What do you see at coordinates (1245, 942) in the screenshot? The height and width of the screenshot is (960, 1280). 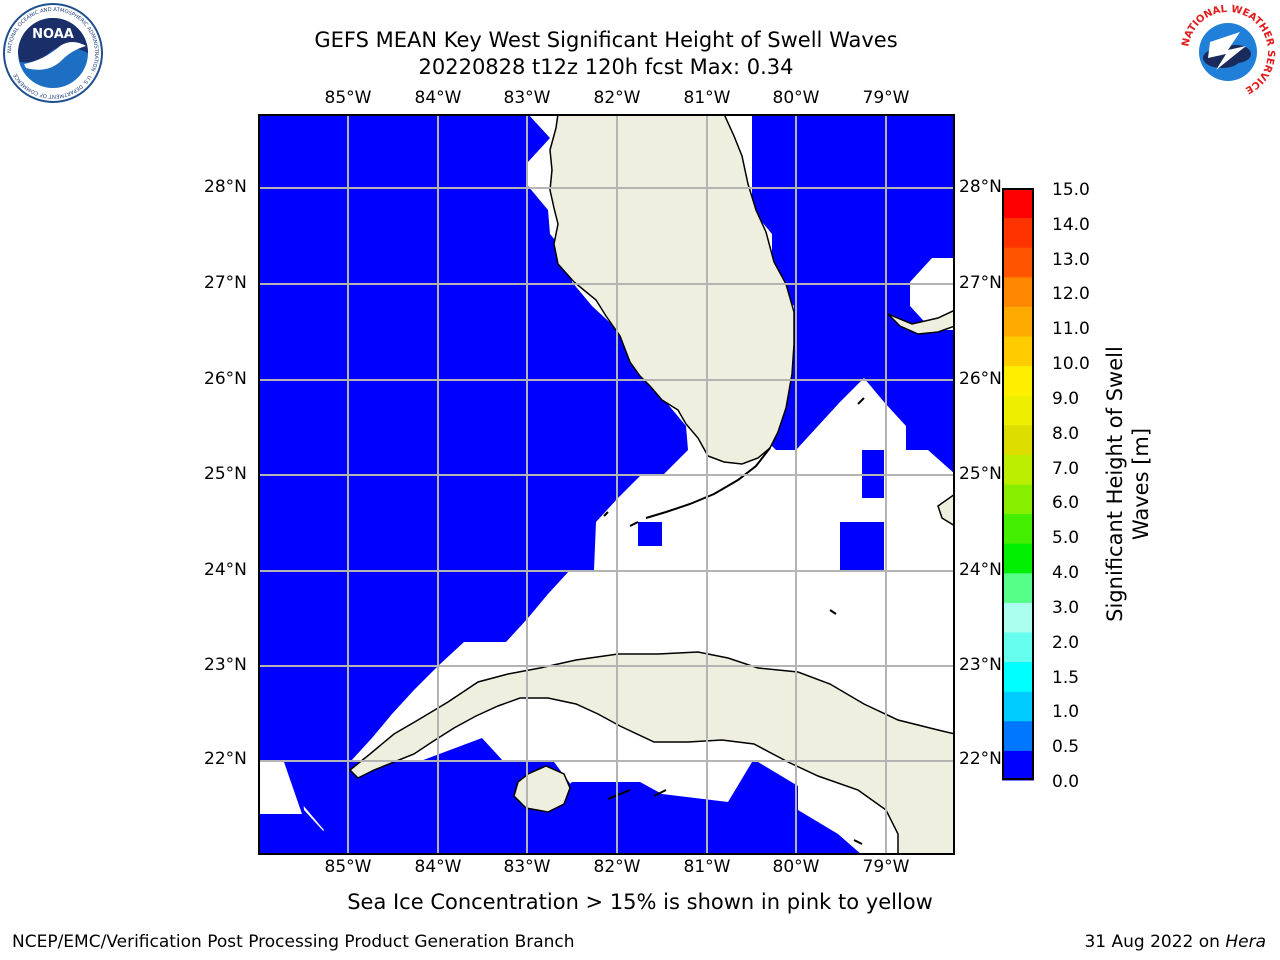 I see `footer-host: Hera` at bounding box center [1245, 942].